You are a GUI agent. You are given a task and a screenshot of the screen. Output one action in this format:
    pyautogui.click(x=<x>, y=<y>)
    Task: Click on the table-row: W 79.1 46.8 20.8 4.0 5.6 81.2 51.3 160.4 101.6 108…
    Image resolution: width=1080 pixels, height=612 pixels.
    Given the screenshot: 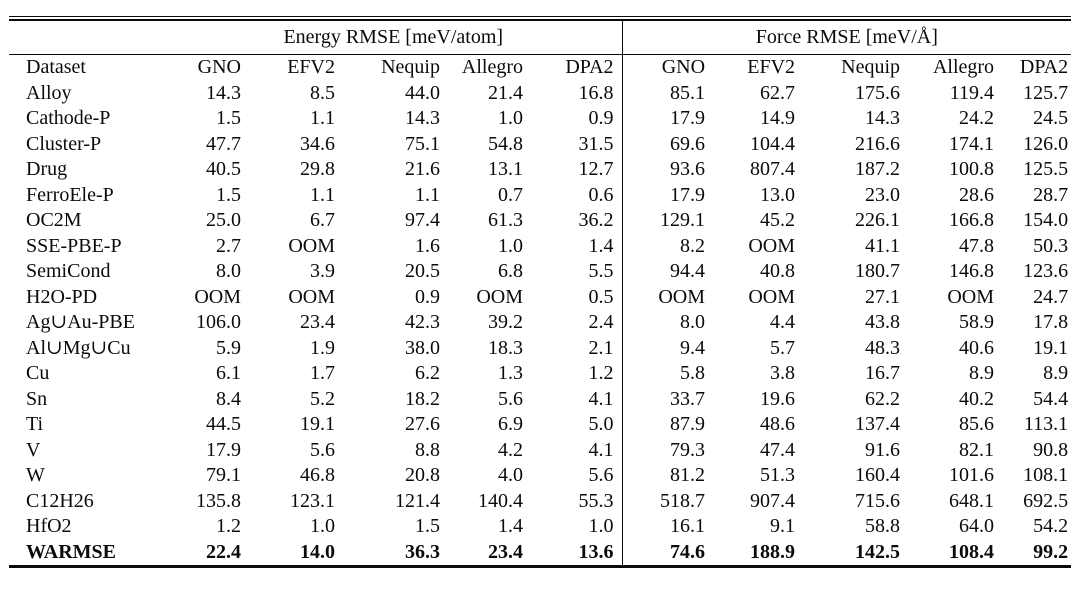 What is the action you would take?
    pyautogui.click(x=540, y=476)
    